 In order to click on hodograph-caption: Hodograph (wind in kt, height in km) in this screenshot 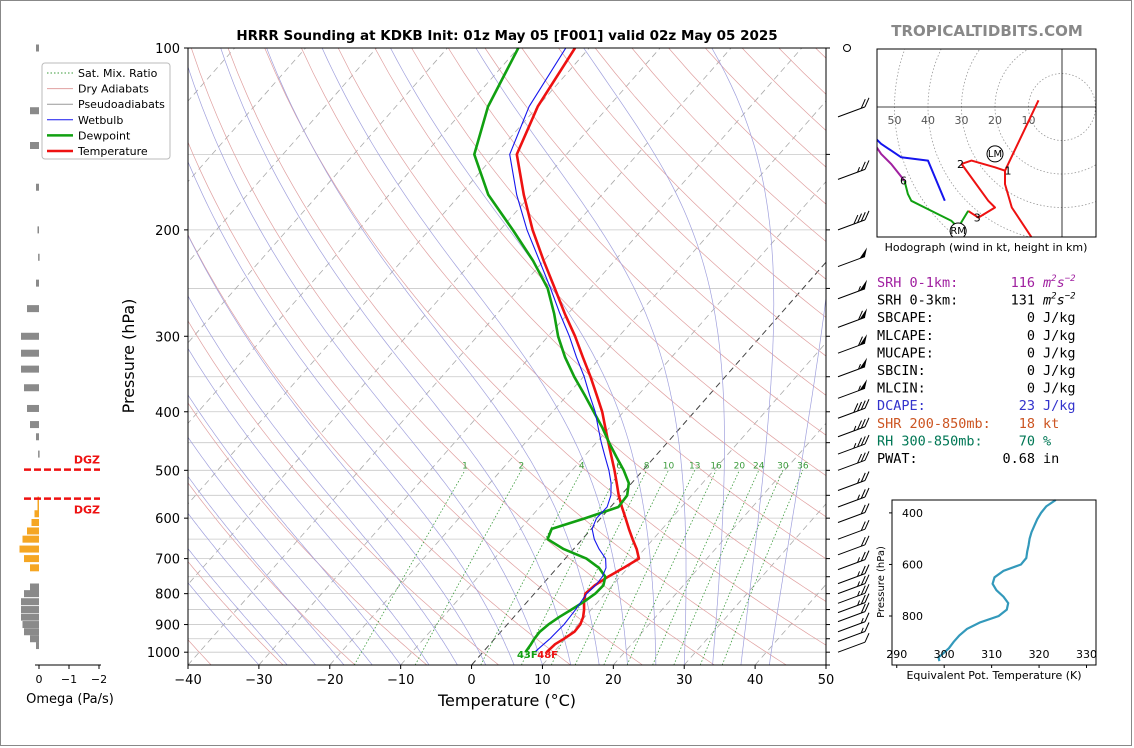, I will do `click(986, 247)`.